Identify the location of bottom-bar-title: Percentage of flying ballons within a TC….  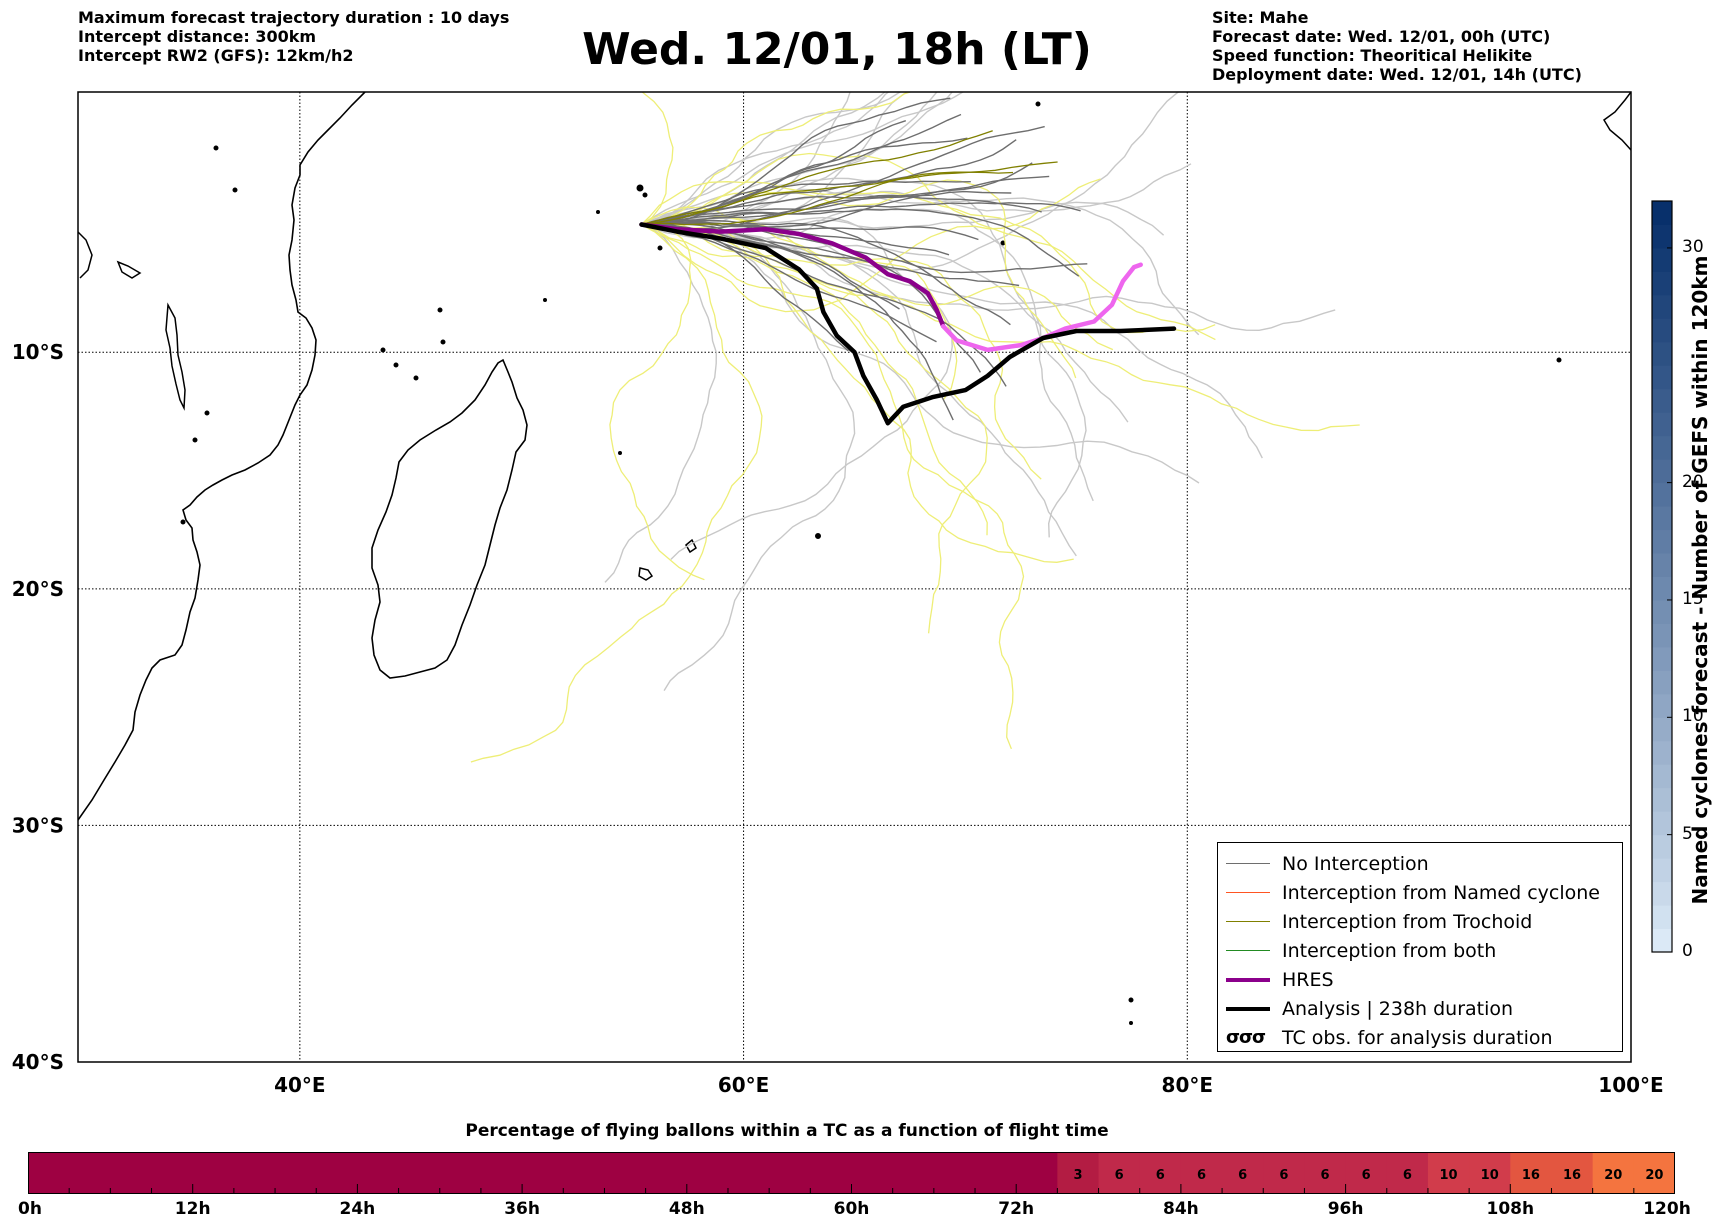
(787, 1131).